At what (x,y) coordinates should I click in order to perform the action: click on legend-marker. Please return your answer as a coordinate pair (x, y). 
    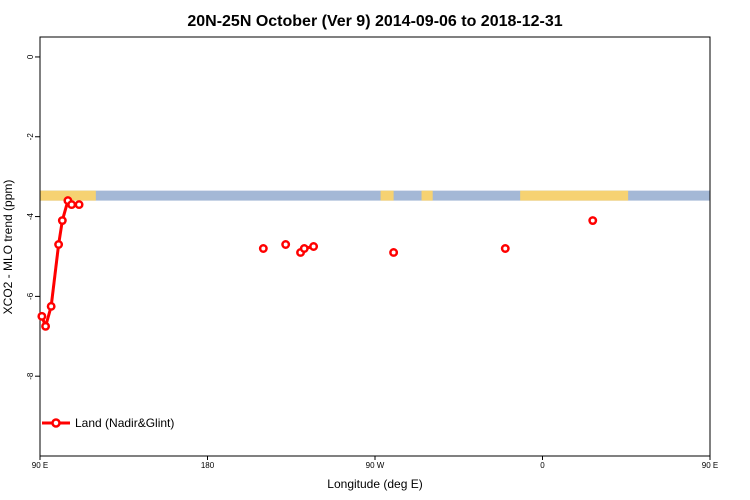
    Looking at the image, I should click on (56, 423).